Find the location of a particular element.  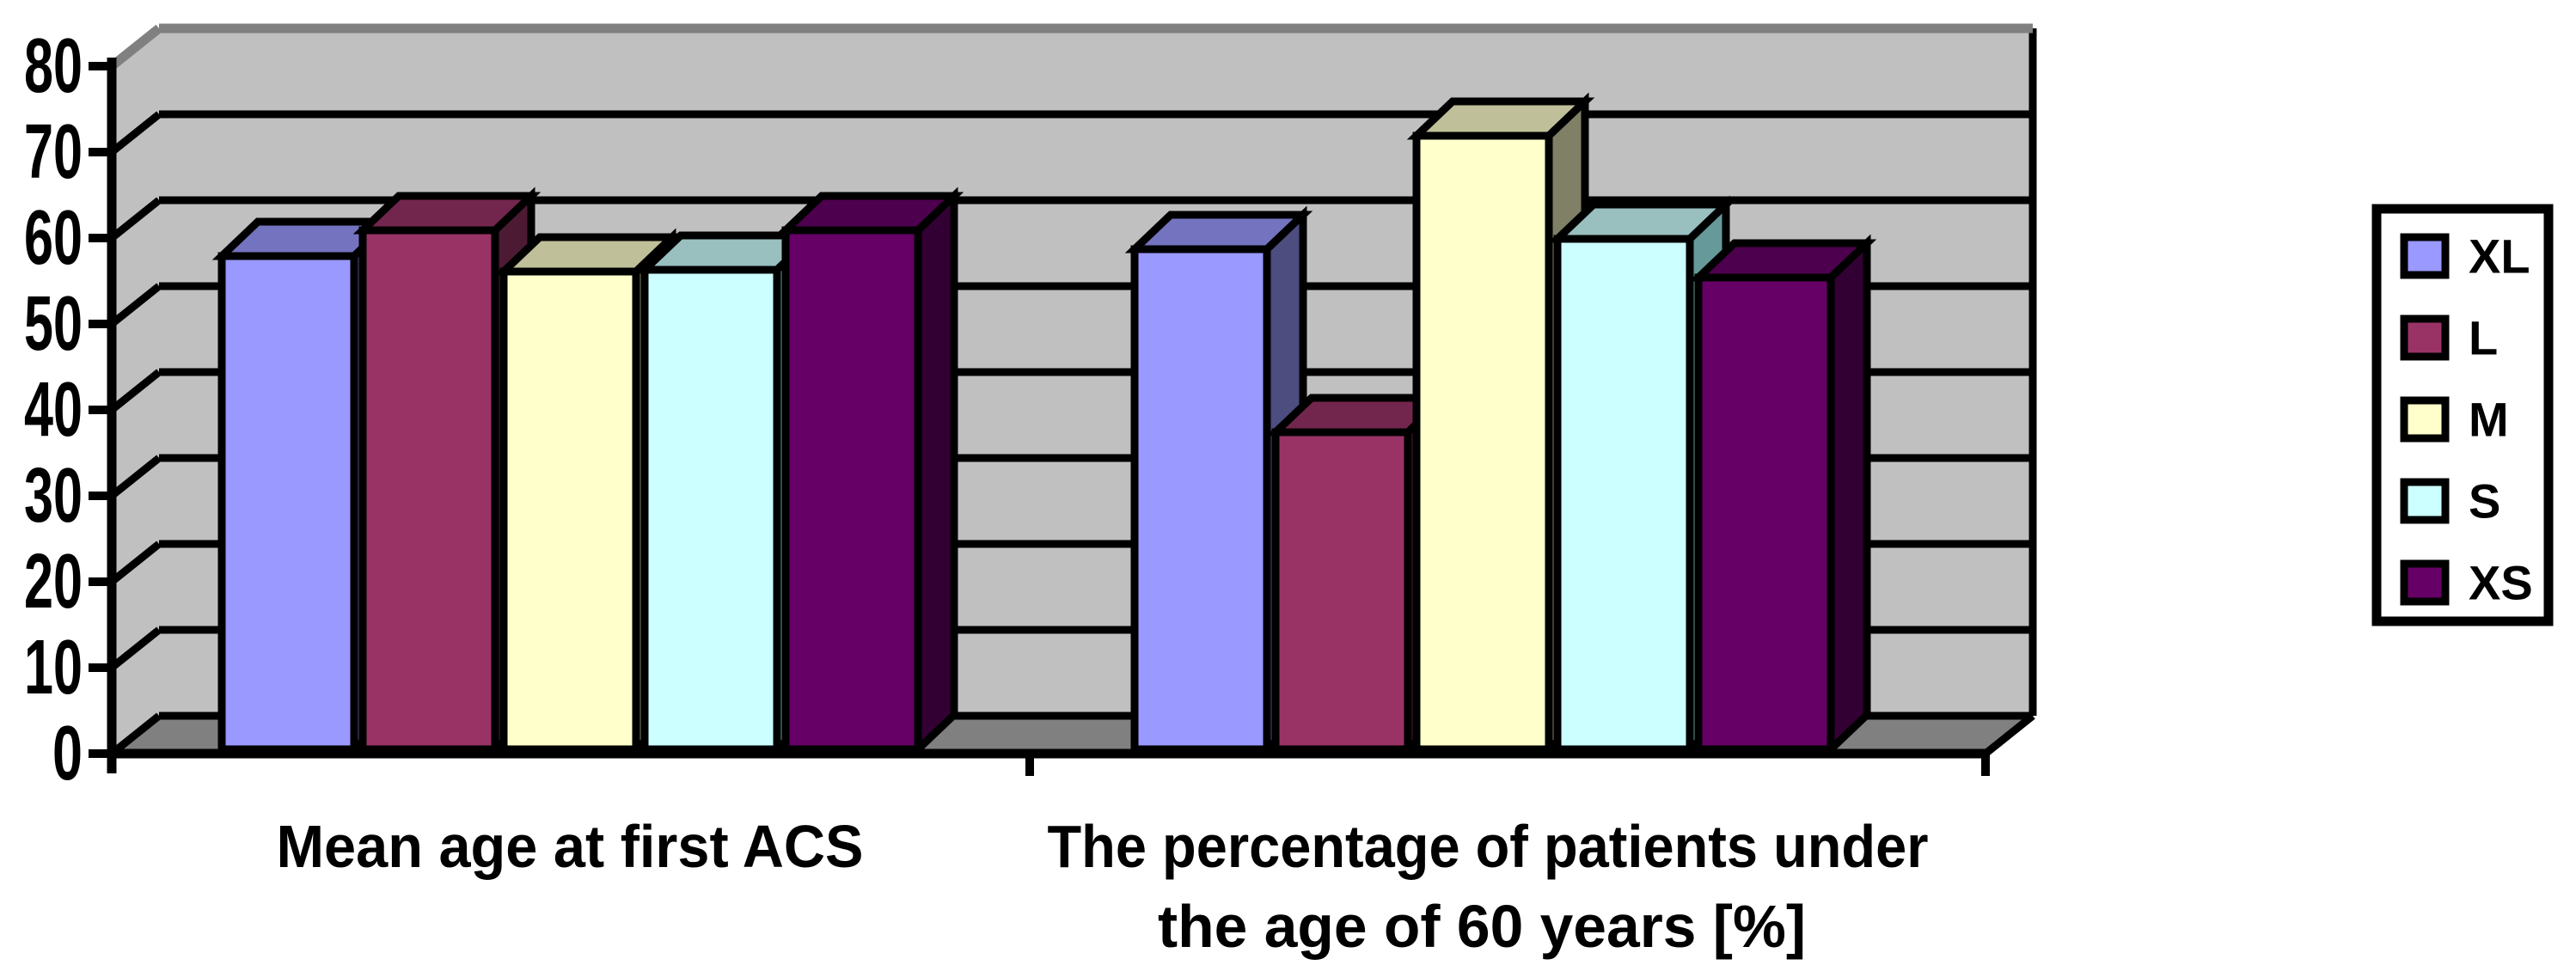

bar-S-cat2-front is located at coordinates (1623, 495).